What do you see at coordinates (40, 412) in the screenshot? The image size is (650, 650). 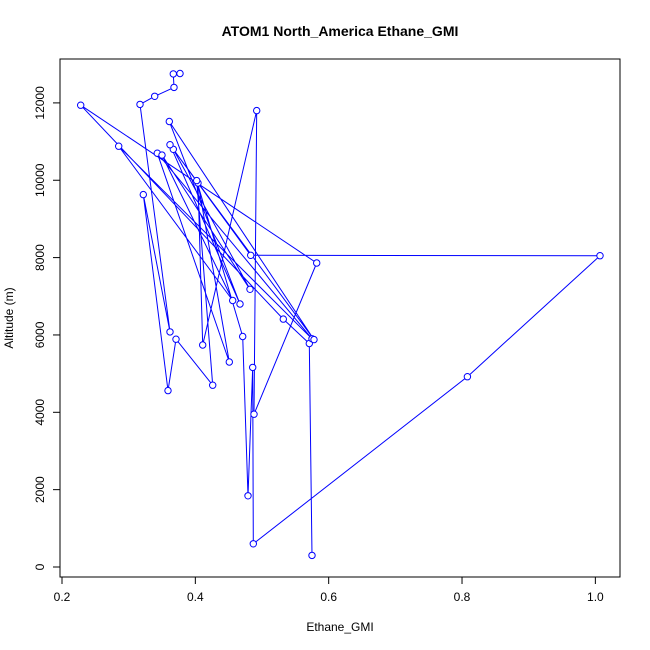 I see `y-tick-label: 4000` at bounding box center [40, 412].